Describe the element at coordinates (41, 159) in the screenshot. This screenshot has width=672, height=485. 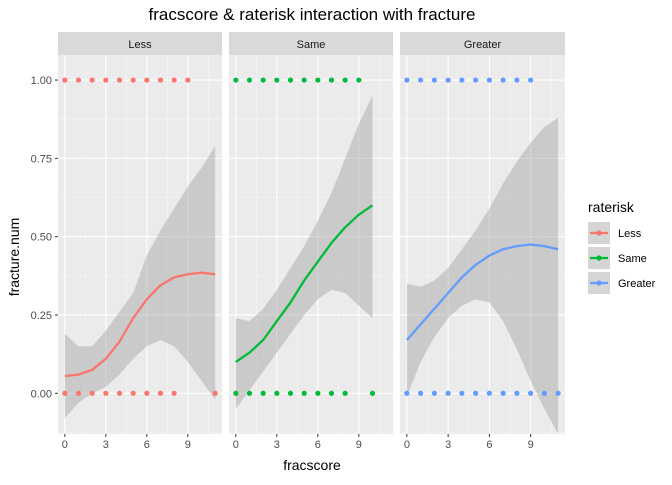
I see `y-tick-label: 0.75` at that location.